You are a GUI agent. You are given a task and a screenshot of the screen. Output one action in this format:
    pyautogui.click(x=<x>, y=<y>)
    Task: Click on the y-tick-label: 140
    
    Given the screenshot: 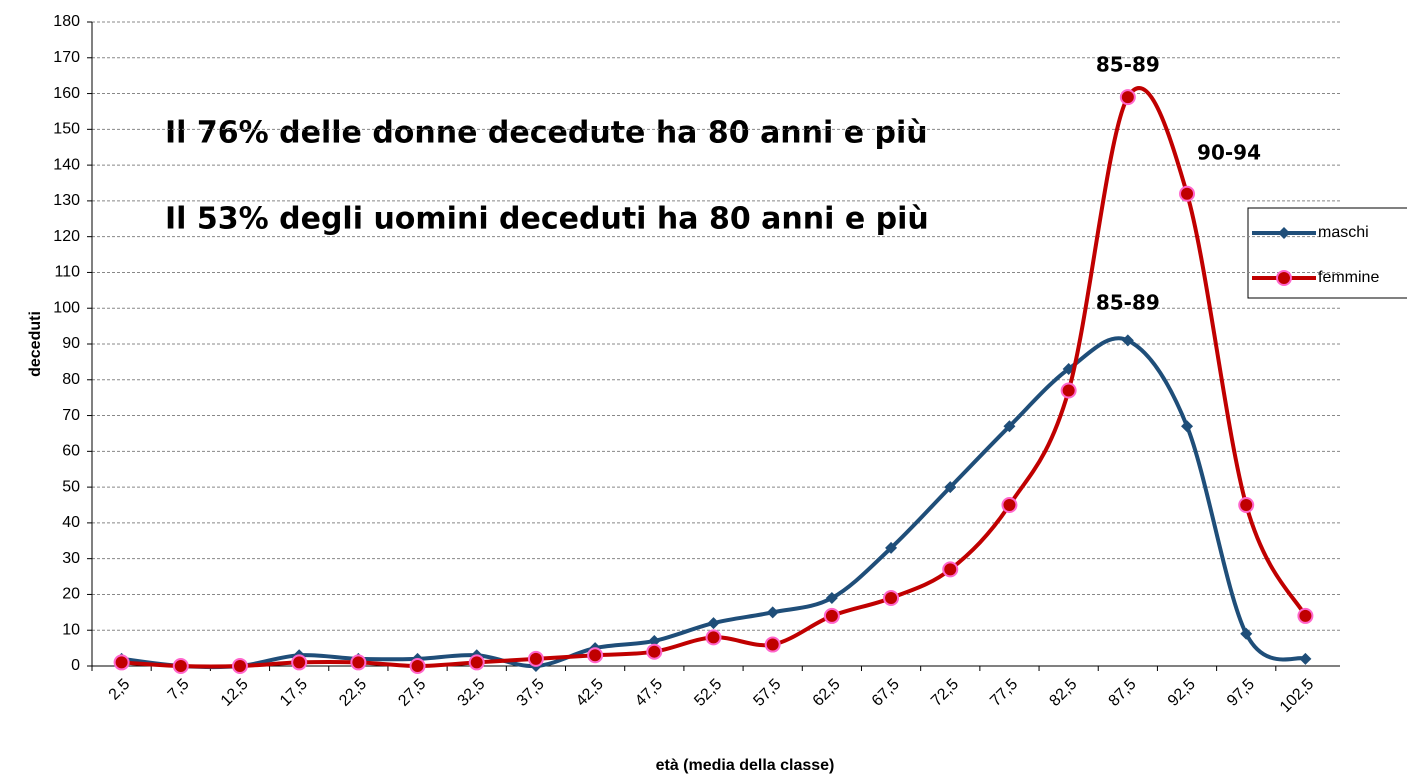 What is the action you would take?
    pyautogui.click(x=66, y=164)
    